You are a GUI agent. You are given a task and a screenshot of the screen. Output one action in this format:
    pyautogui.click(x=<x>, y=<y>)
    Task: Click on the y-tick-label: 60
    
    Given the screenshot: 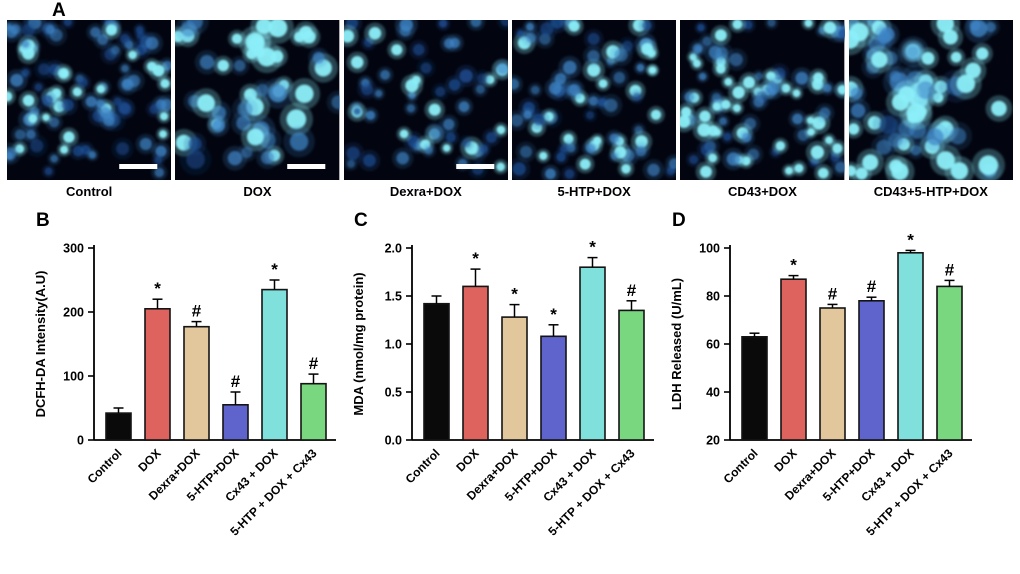 What is the action you would take?
    pyautogui.click(x=713, y=345)
    